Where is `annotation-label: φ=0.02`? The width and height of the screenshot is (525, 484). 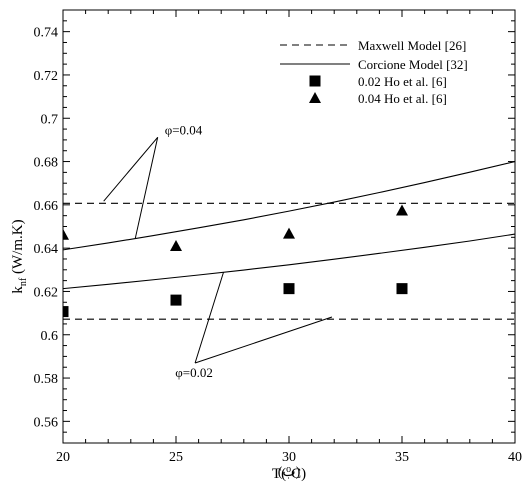 annotation-label: φ=0.02 is located at coordinates (194, 372).